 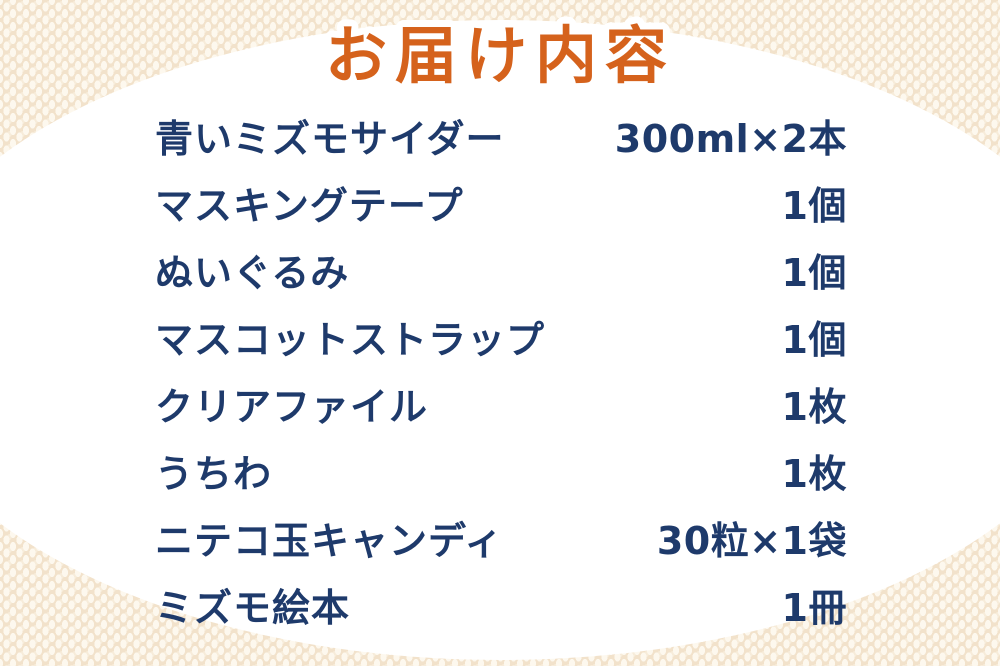 What do you see at coordinates (814, 607) in the screenshot?
I see `item-quantity: 1冊` at bounding box center [814, 607].